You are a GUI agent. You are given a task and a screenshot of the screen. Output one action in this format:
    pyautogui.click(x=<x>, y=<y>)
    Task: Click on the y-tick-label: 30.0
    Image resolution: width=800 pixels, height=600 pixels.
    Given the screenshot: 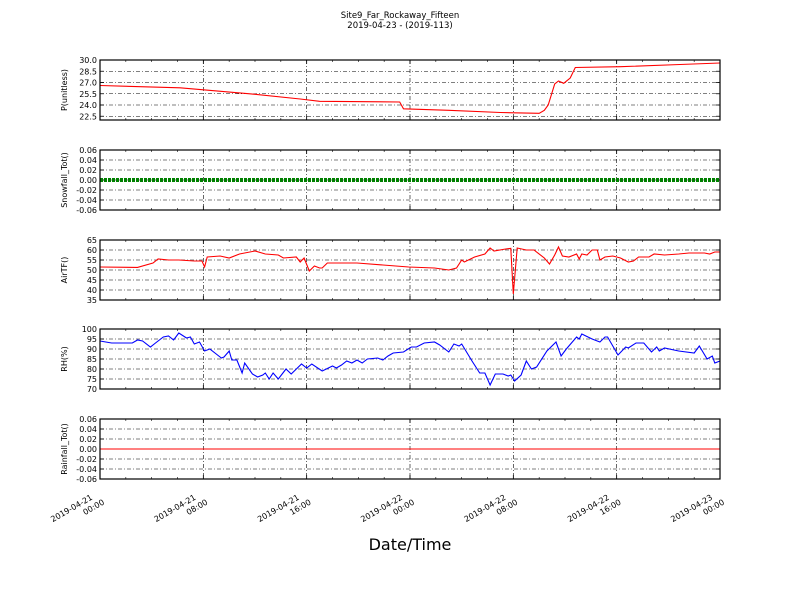 What is the action you would take?
    pyautogui.click(x=88, y=60)
    